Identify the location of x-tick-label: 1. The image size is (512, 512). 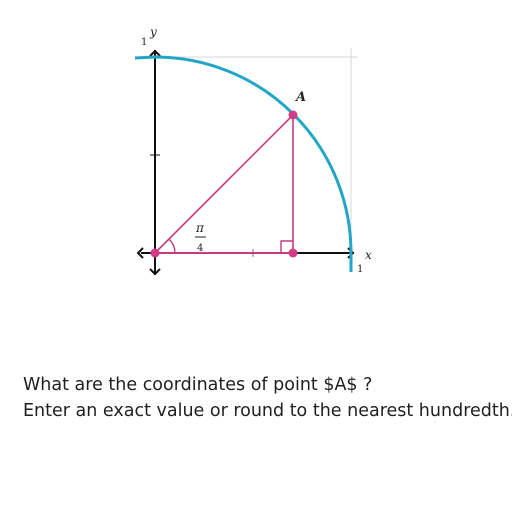
(360, 269).